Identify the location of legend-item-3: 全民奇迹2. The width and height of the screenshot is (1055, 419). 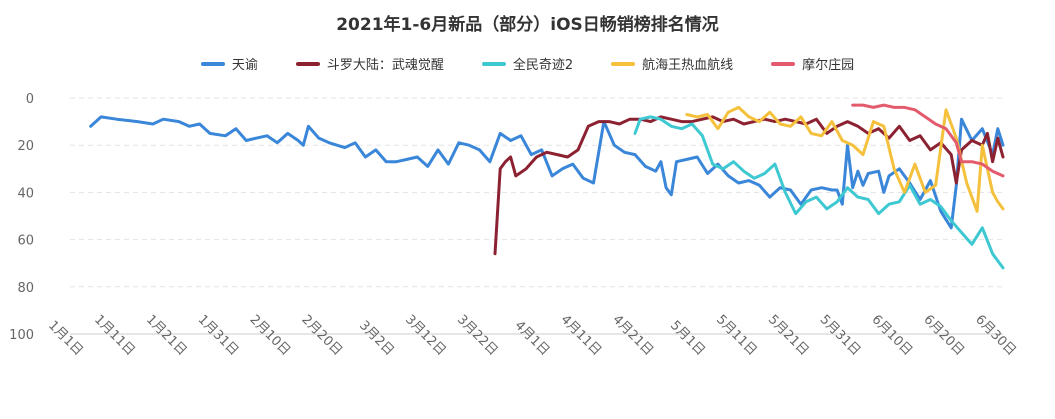
(527, 63).